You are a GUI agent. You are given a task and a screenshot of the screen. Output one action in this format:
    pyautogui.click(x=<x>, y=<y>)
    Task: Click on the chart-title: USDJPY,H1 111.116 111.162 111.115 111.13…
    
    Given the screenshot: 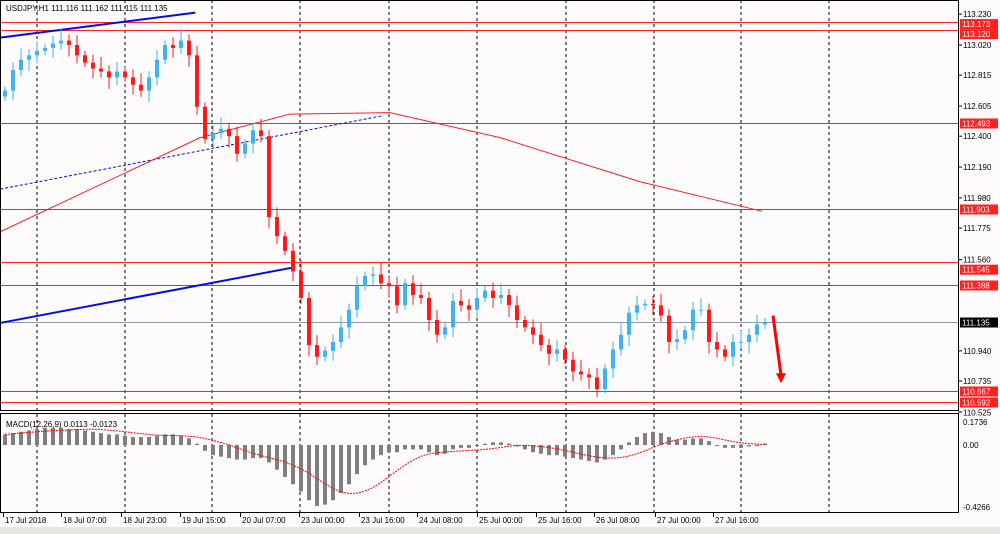 What is the action you would take?
    pyautogui.click(x=87, y=8)
    